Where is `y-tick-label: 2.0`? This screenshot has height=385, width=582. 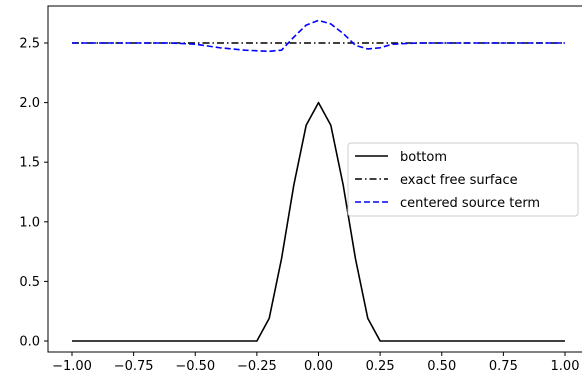 y-tick-label: 2.0 is located at coordinates (29, 103).